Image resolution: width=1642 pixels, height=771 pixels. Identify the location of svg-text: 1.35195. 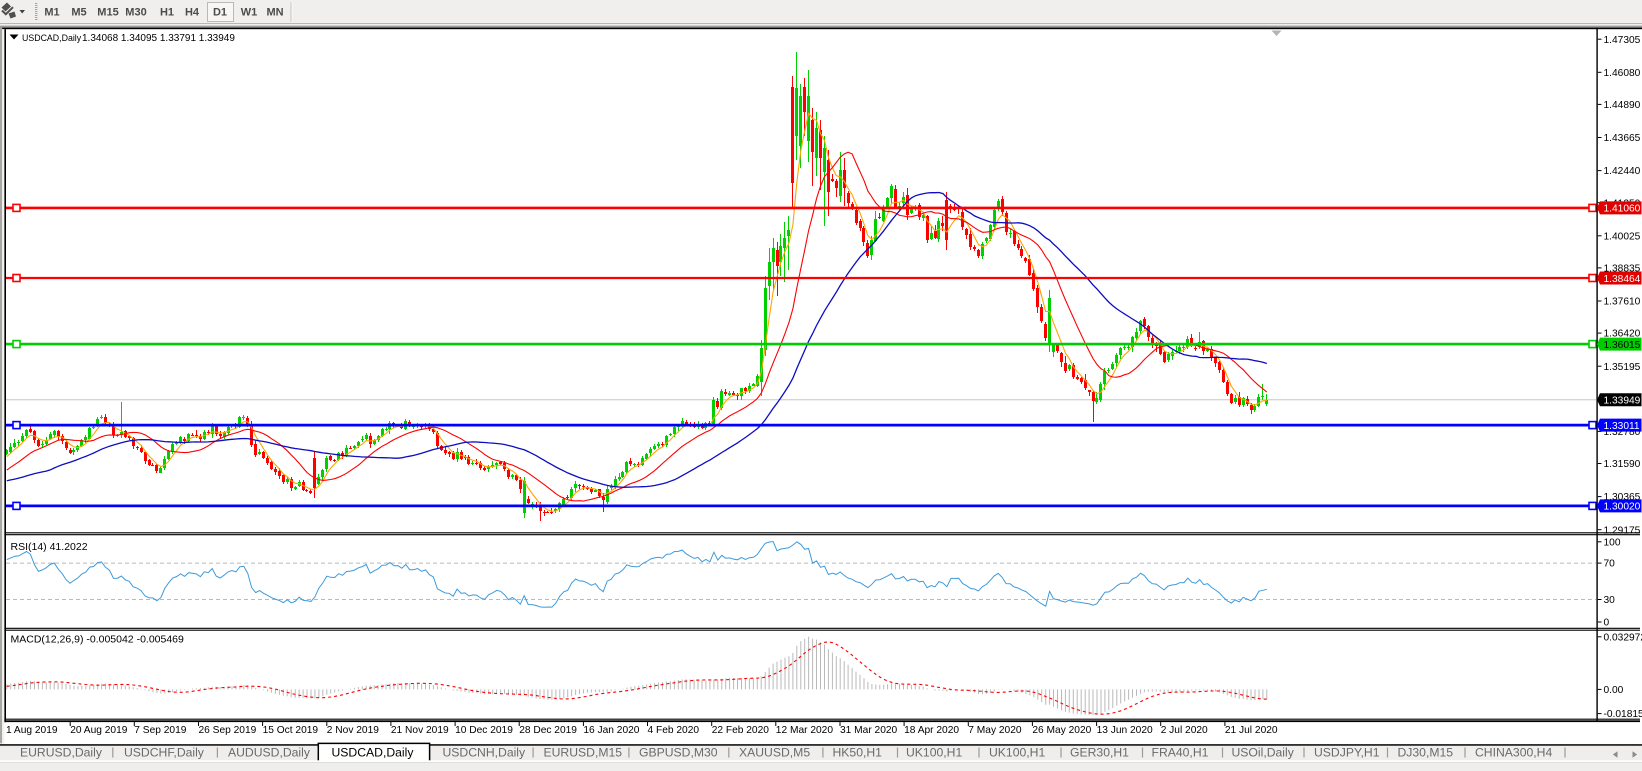
(1622, 367).